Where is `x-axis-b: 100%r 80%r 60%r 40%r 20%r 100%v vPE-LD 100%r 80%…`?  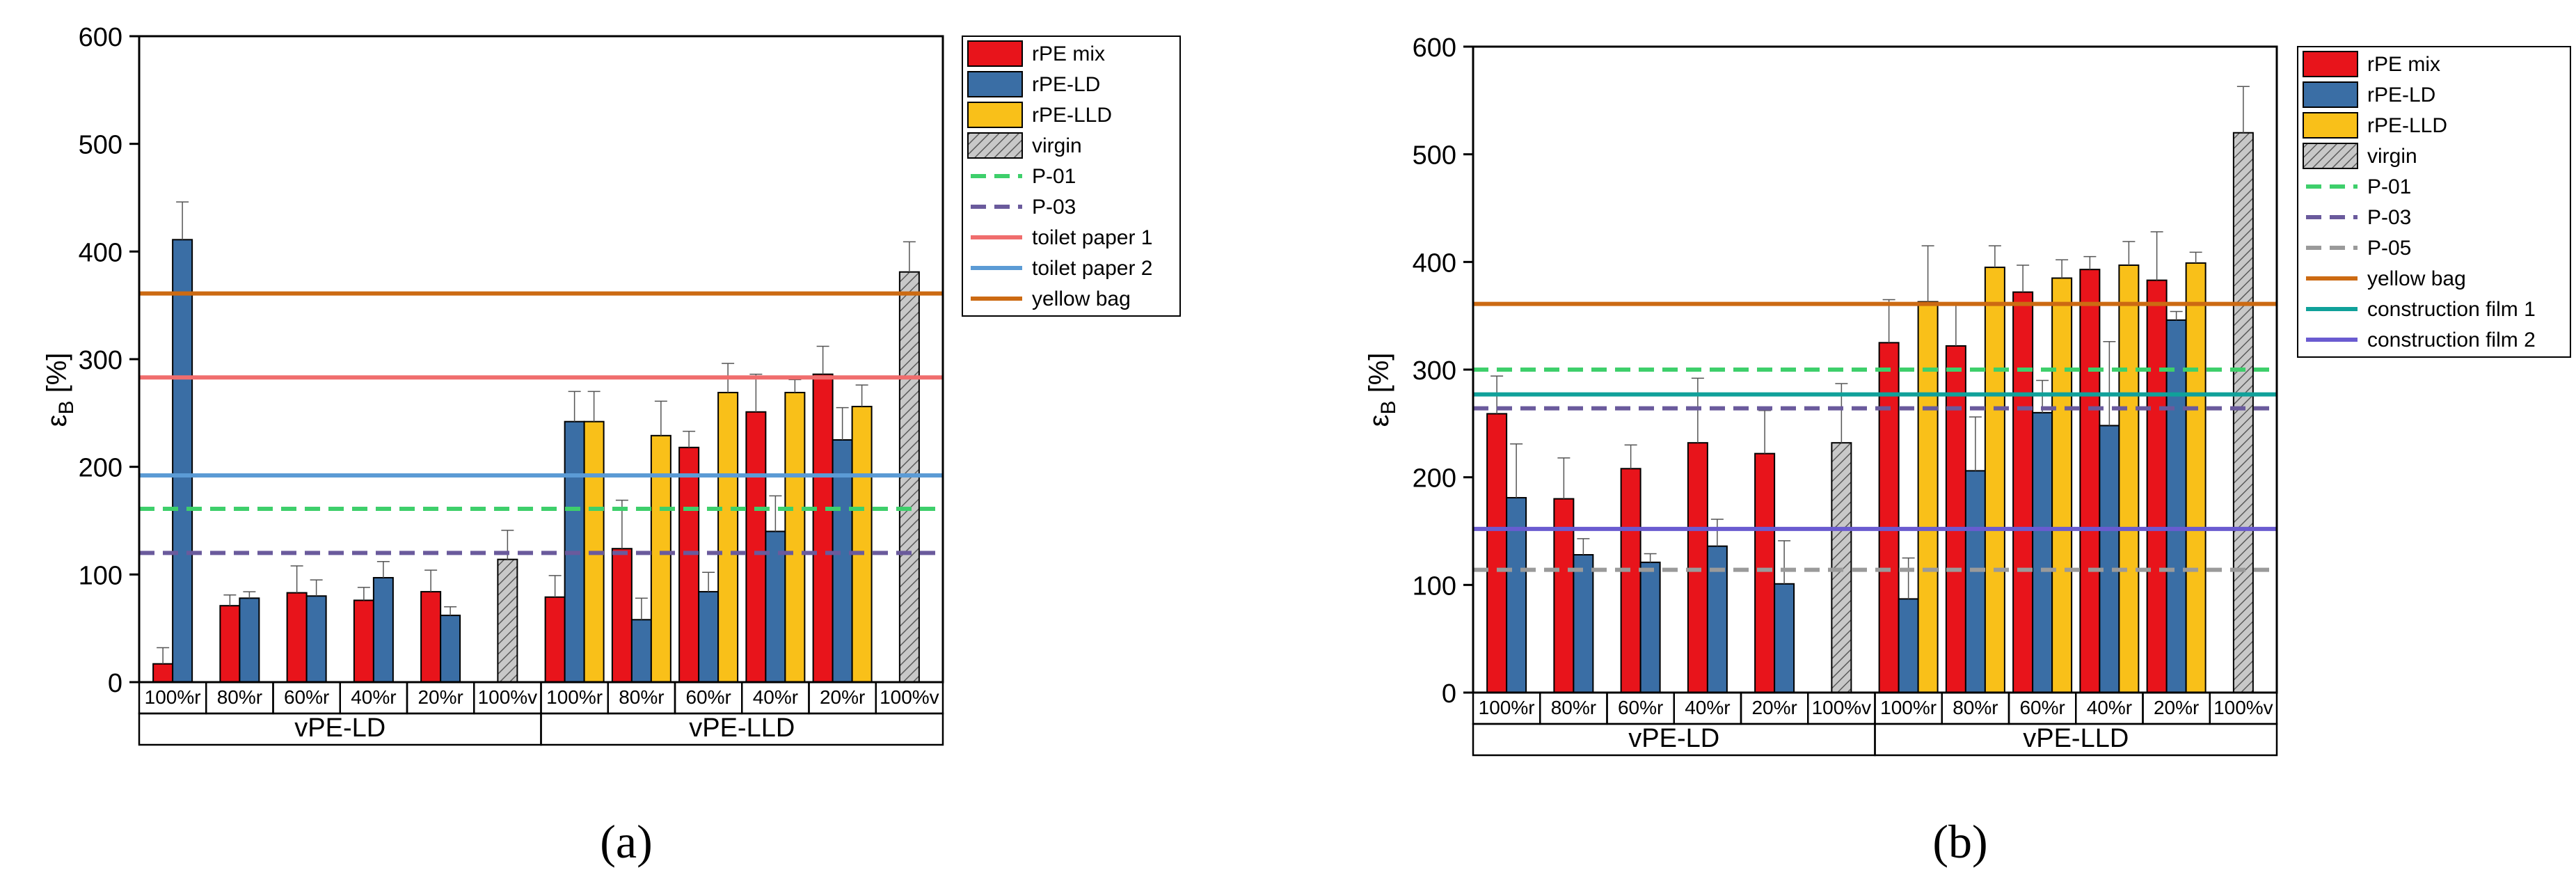 x-axis-b: 100%r 80%r 60%r 40%r 20%r 100%v vPE-LD 100%r 80%… is located at coordinates (1875, 724).